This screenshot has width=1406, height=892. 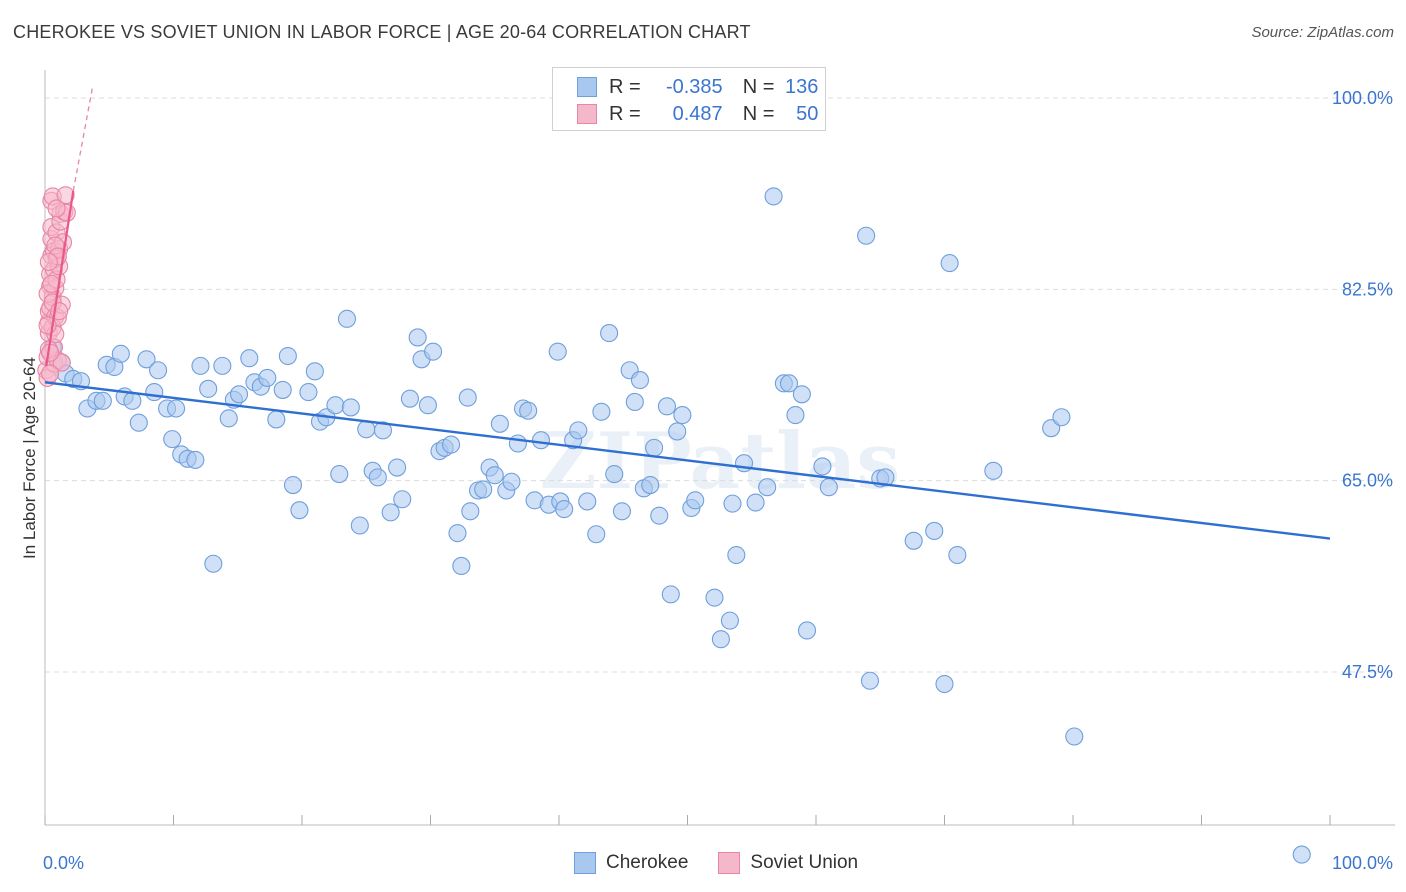 What do you see at coordinates (1322, 32) in the screenshot?
I see `source-label: Source: ZipAtlas.com` at bounding box center [1322, 32].